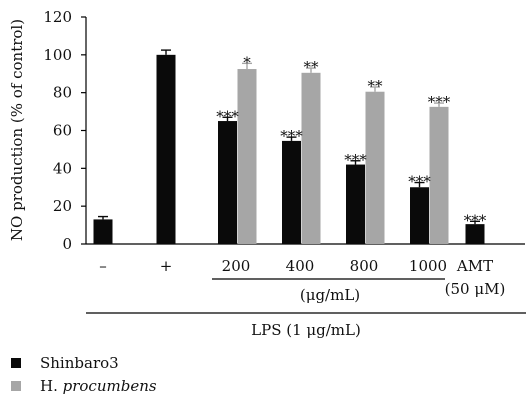 This screenshot has height=411, width=532. I want to click on legend-label-h-procumbens-italic: procumbens, so click(110, 386).